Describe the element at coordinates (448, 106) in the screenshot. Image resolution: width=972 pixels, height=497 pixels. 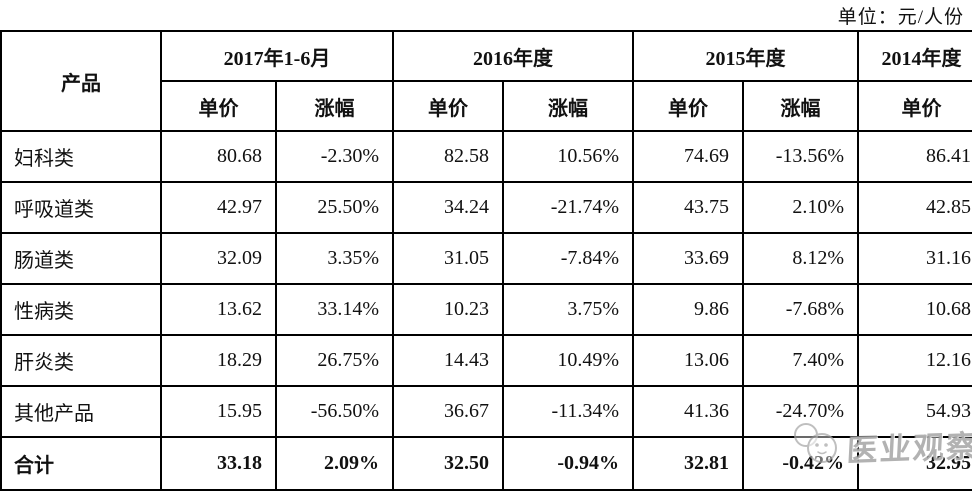
I see `column-header-price-2016: 单价` at that location.